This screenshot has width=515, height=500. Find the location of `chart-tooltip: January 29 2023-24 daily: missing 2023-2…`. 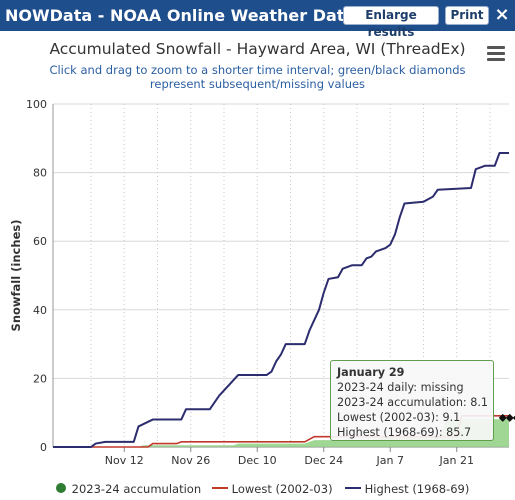

chart-tooltip: January 29 2023-24 daily: missing 2023-2… is located at coordinates (412, 400).